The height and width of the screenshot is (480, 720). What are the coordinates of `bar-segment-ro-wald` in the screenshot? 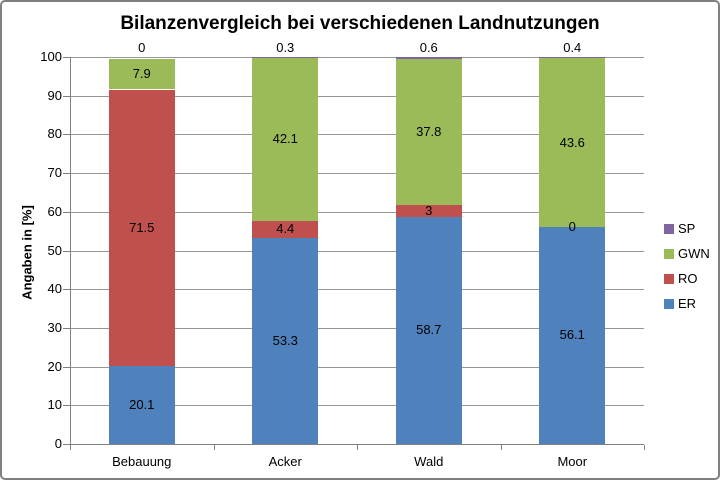 It's located at (428, 211).